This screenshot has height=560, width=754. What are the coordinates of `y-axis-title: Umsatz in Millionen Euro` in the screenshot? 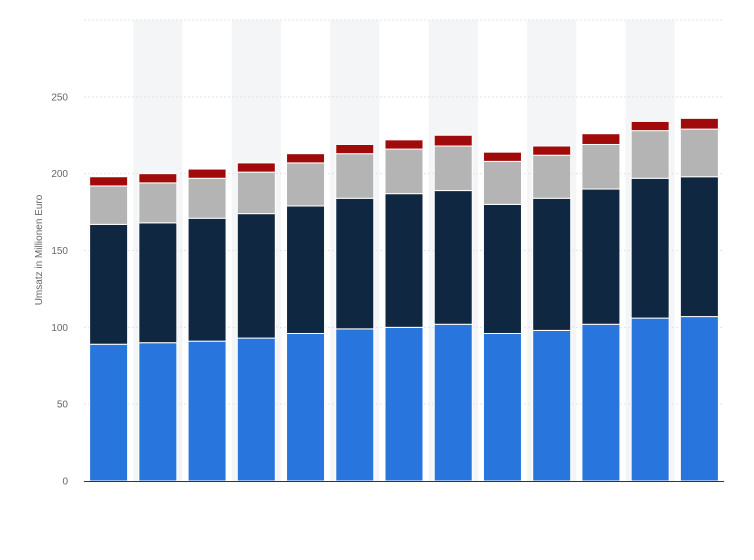 It's located at (39, 249).